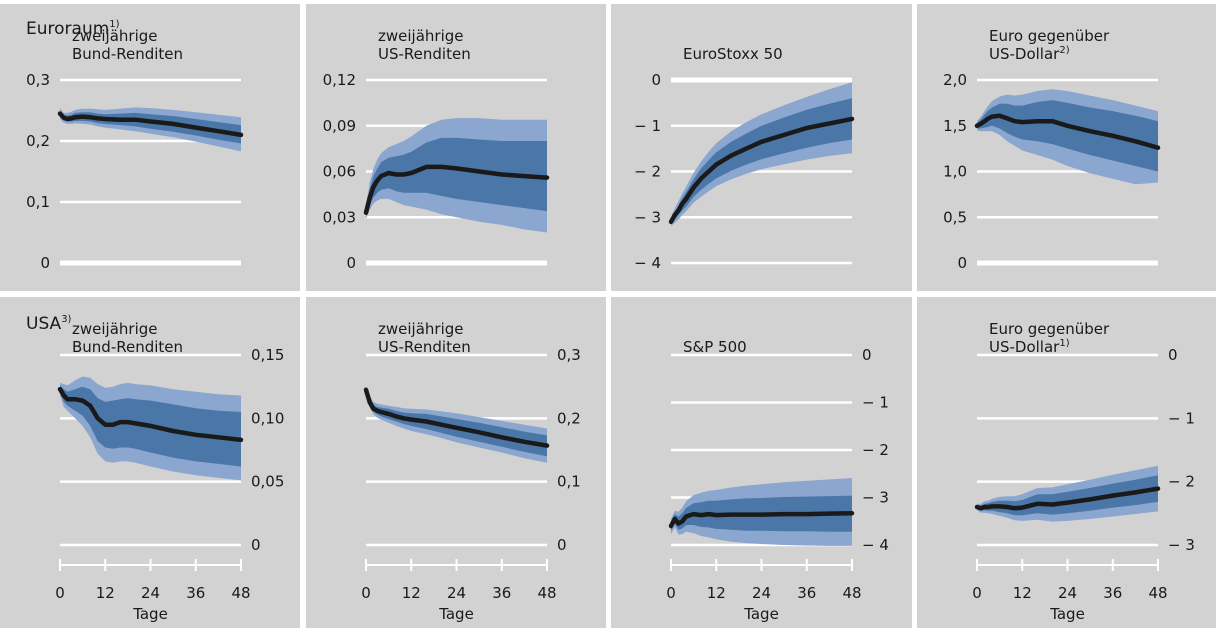 The height and width of the screenshot is (628, 1216). What do you see at coordinates (955, 217) in the screenshot?
I see `y-tick-label: 0,5` at bounding box center [955, 217].